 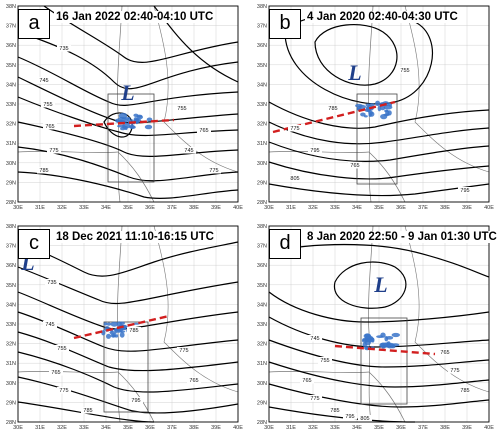 I want to click on latitude-label: 31N, so click(x=262, y=144).